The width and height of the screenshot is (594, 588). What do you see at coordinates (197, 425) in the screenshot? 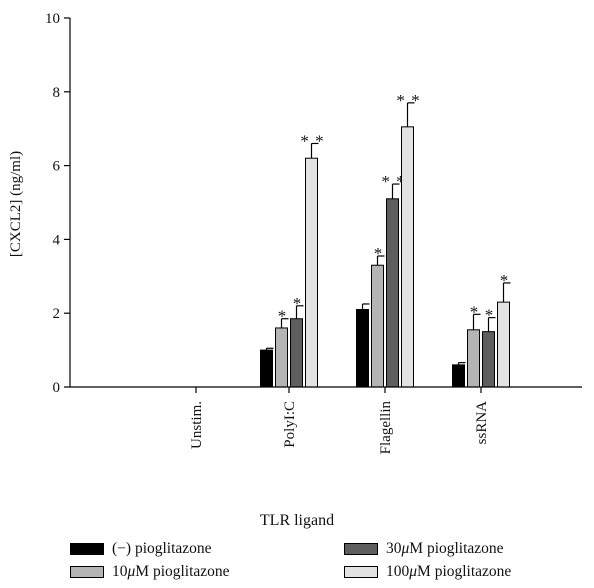
I see `x-tick-label: Unstim.` at bounding box center [197, 425].